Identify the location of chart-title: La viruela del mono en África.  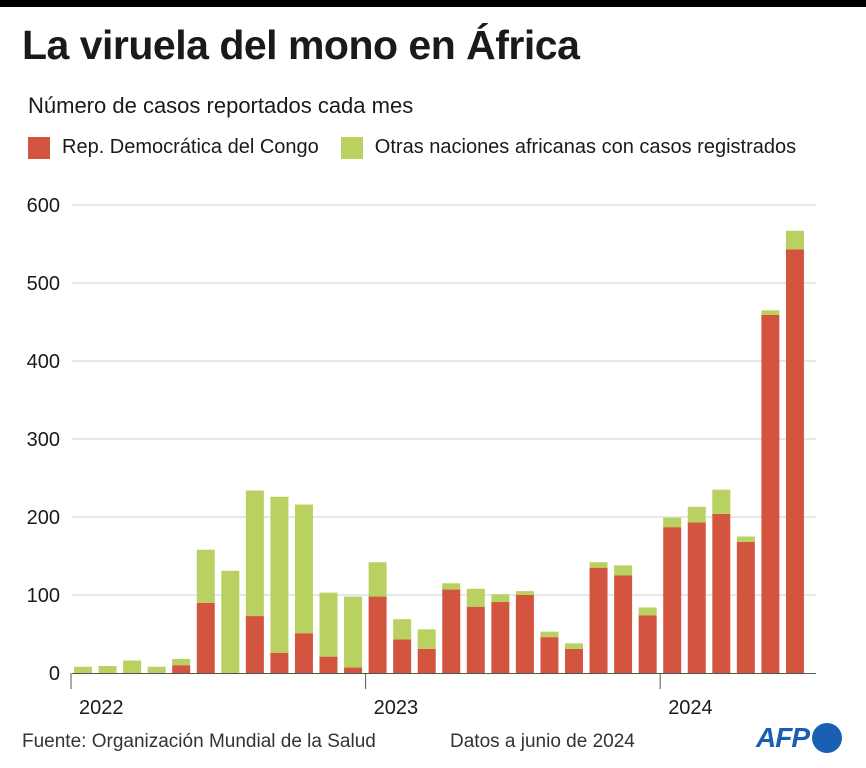
(301, 45).